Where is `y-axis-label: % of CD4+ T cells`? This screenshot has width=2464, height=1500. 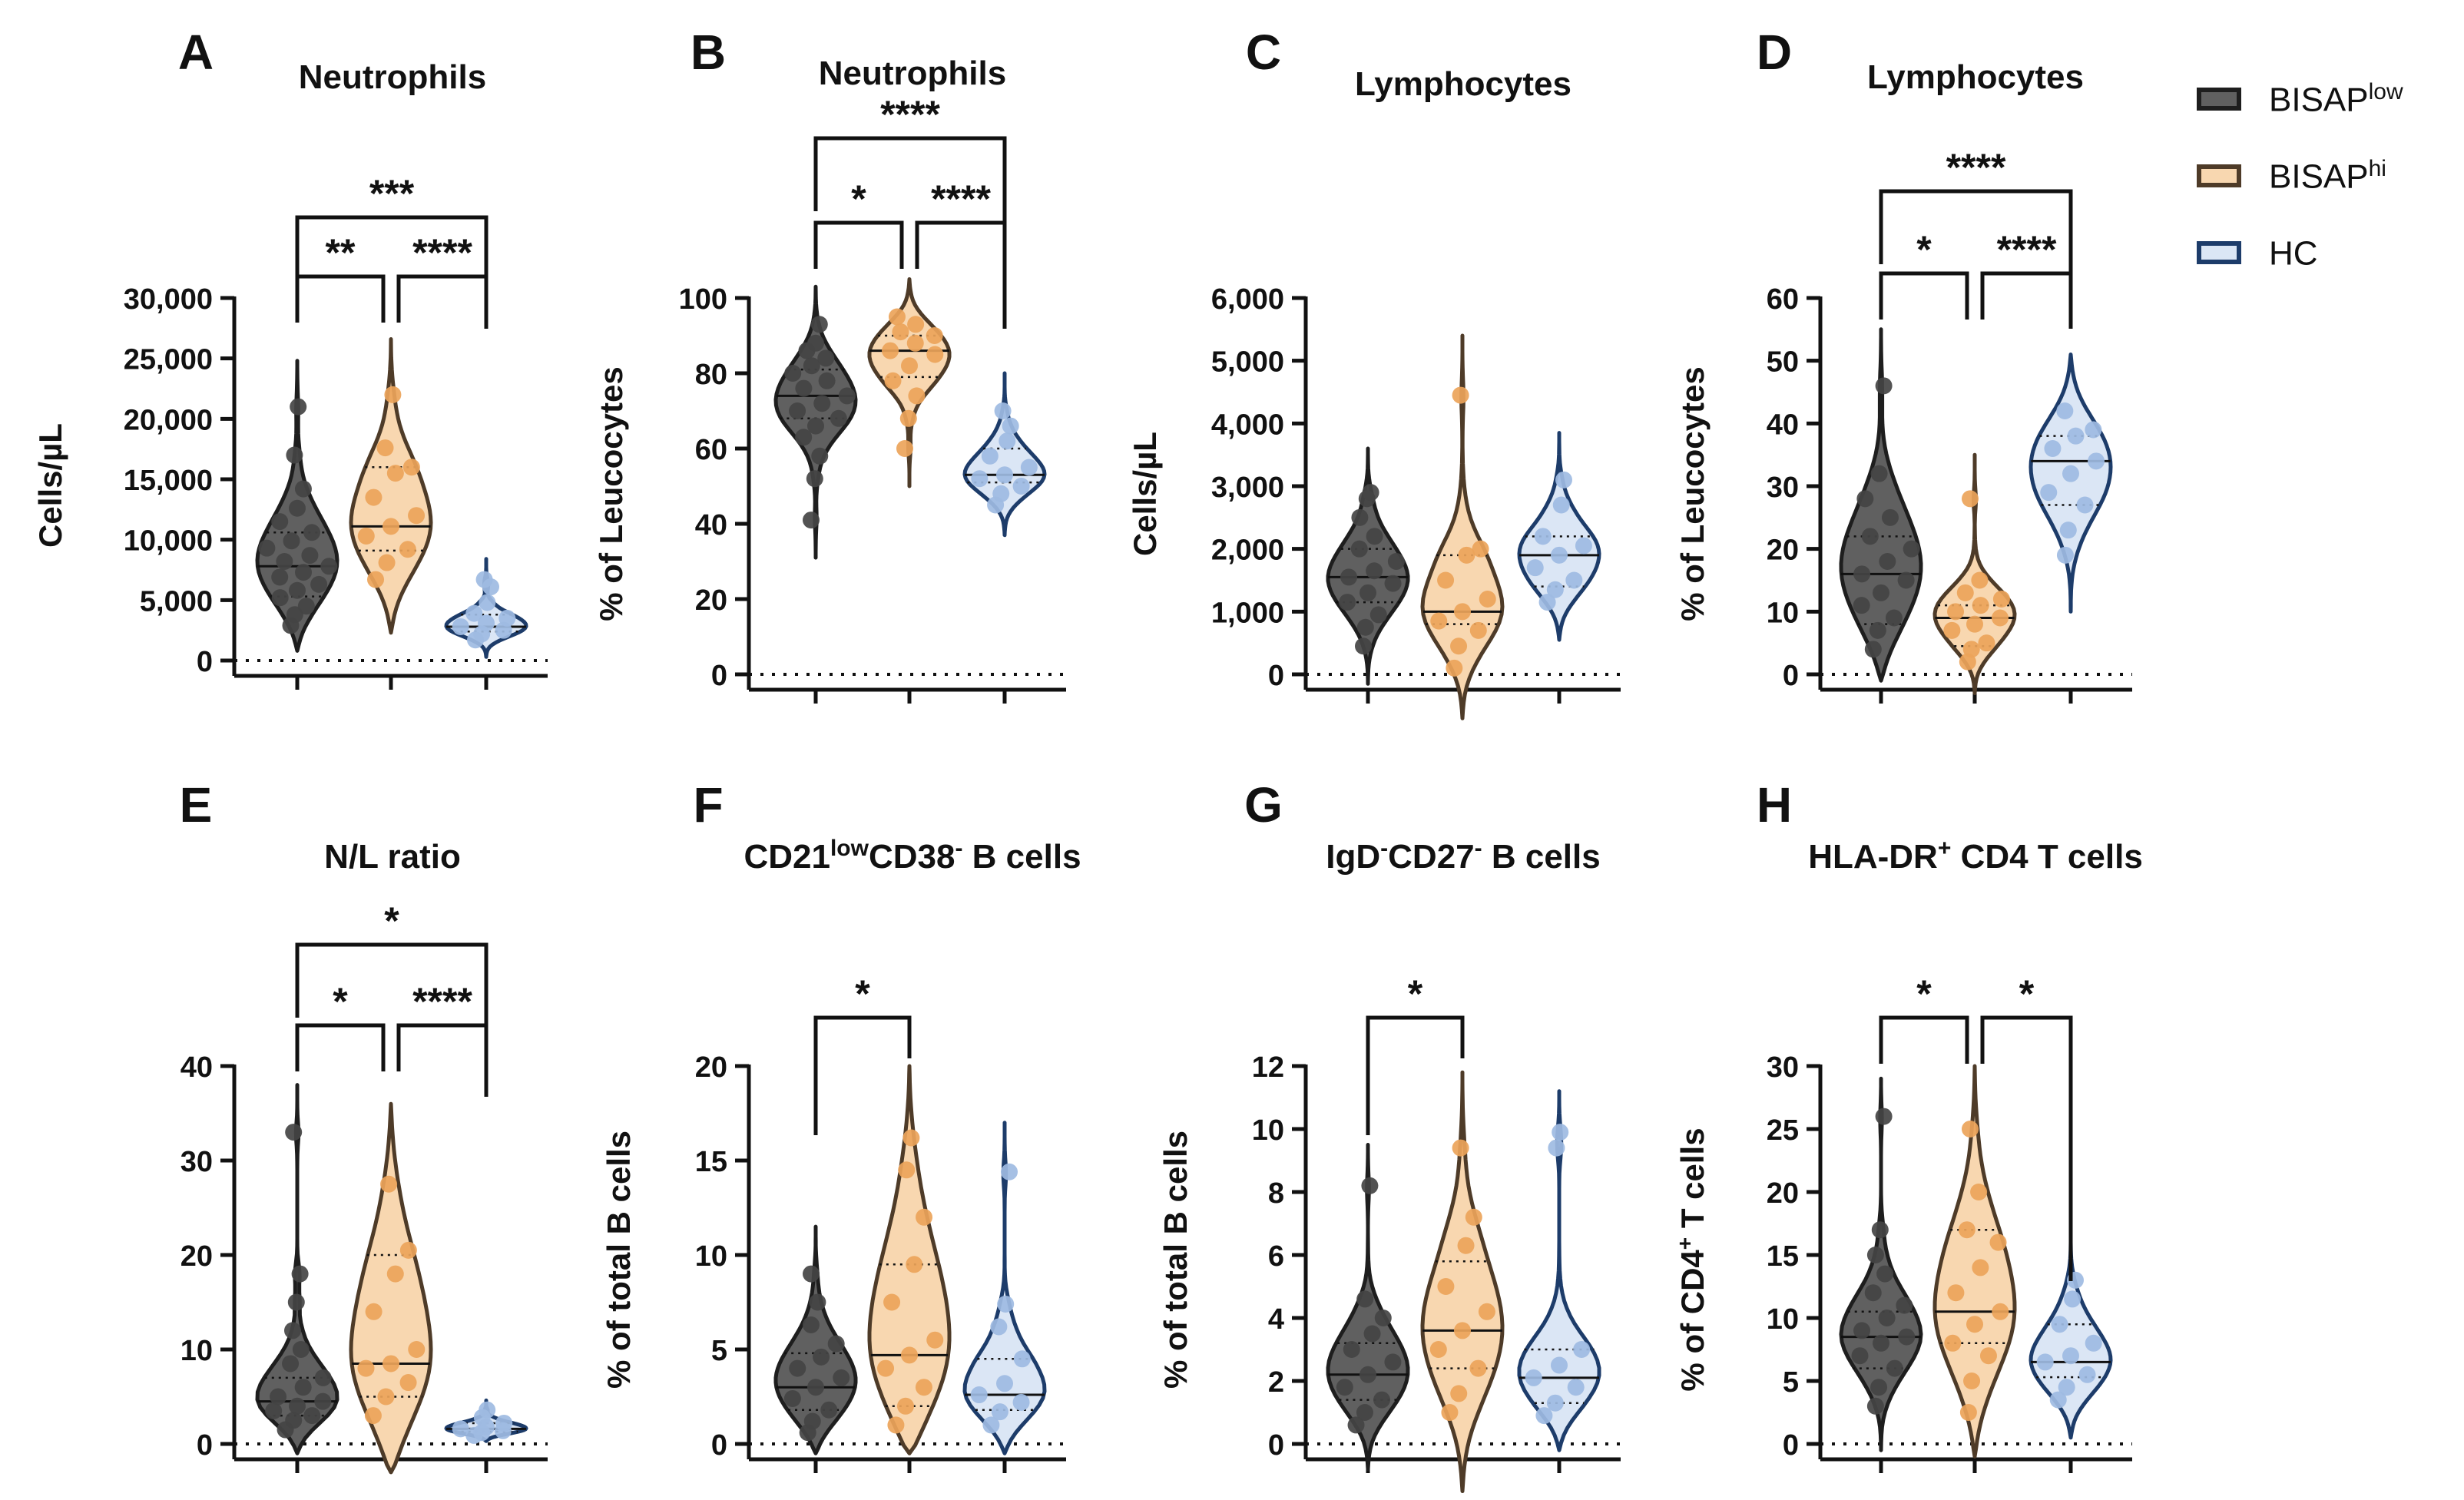
y-axis-label: % of CD4+ T cells is located at coordinates (1692, 1259).